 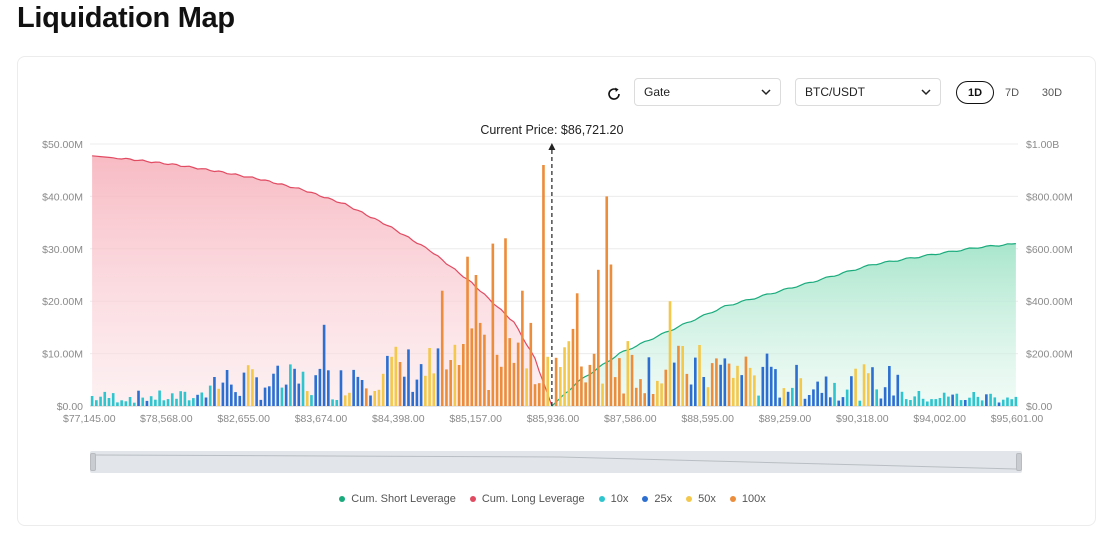 What do you see at coordinates (475, 419) in the screenshot?
I see `x-tick-label: $85,157.00` at bounding box center [475, 419].